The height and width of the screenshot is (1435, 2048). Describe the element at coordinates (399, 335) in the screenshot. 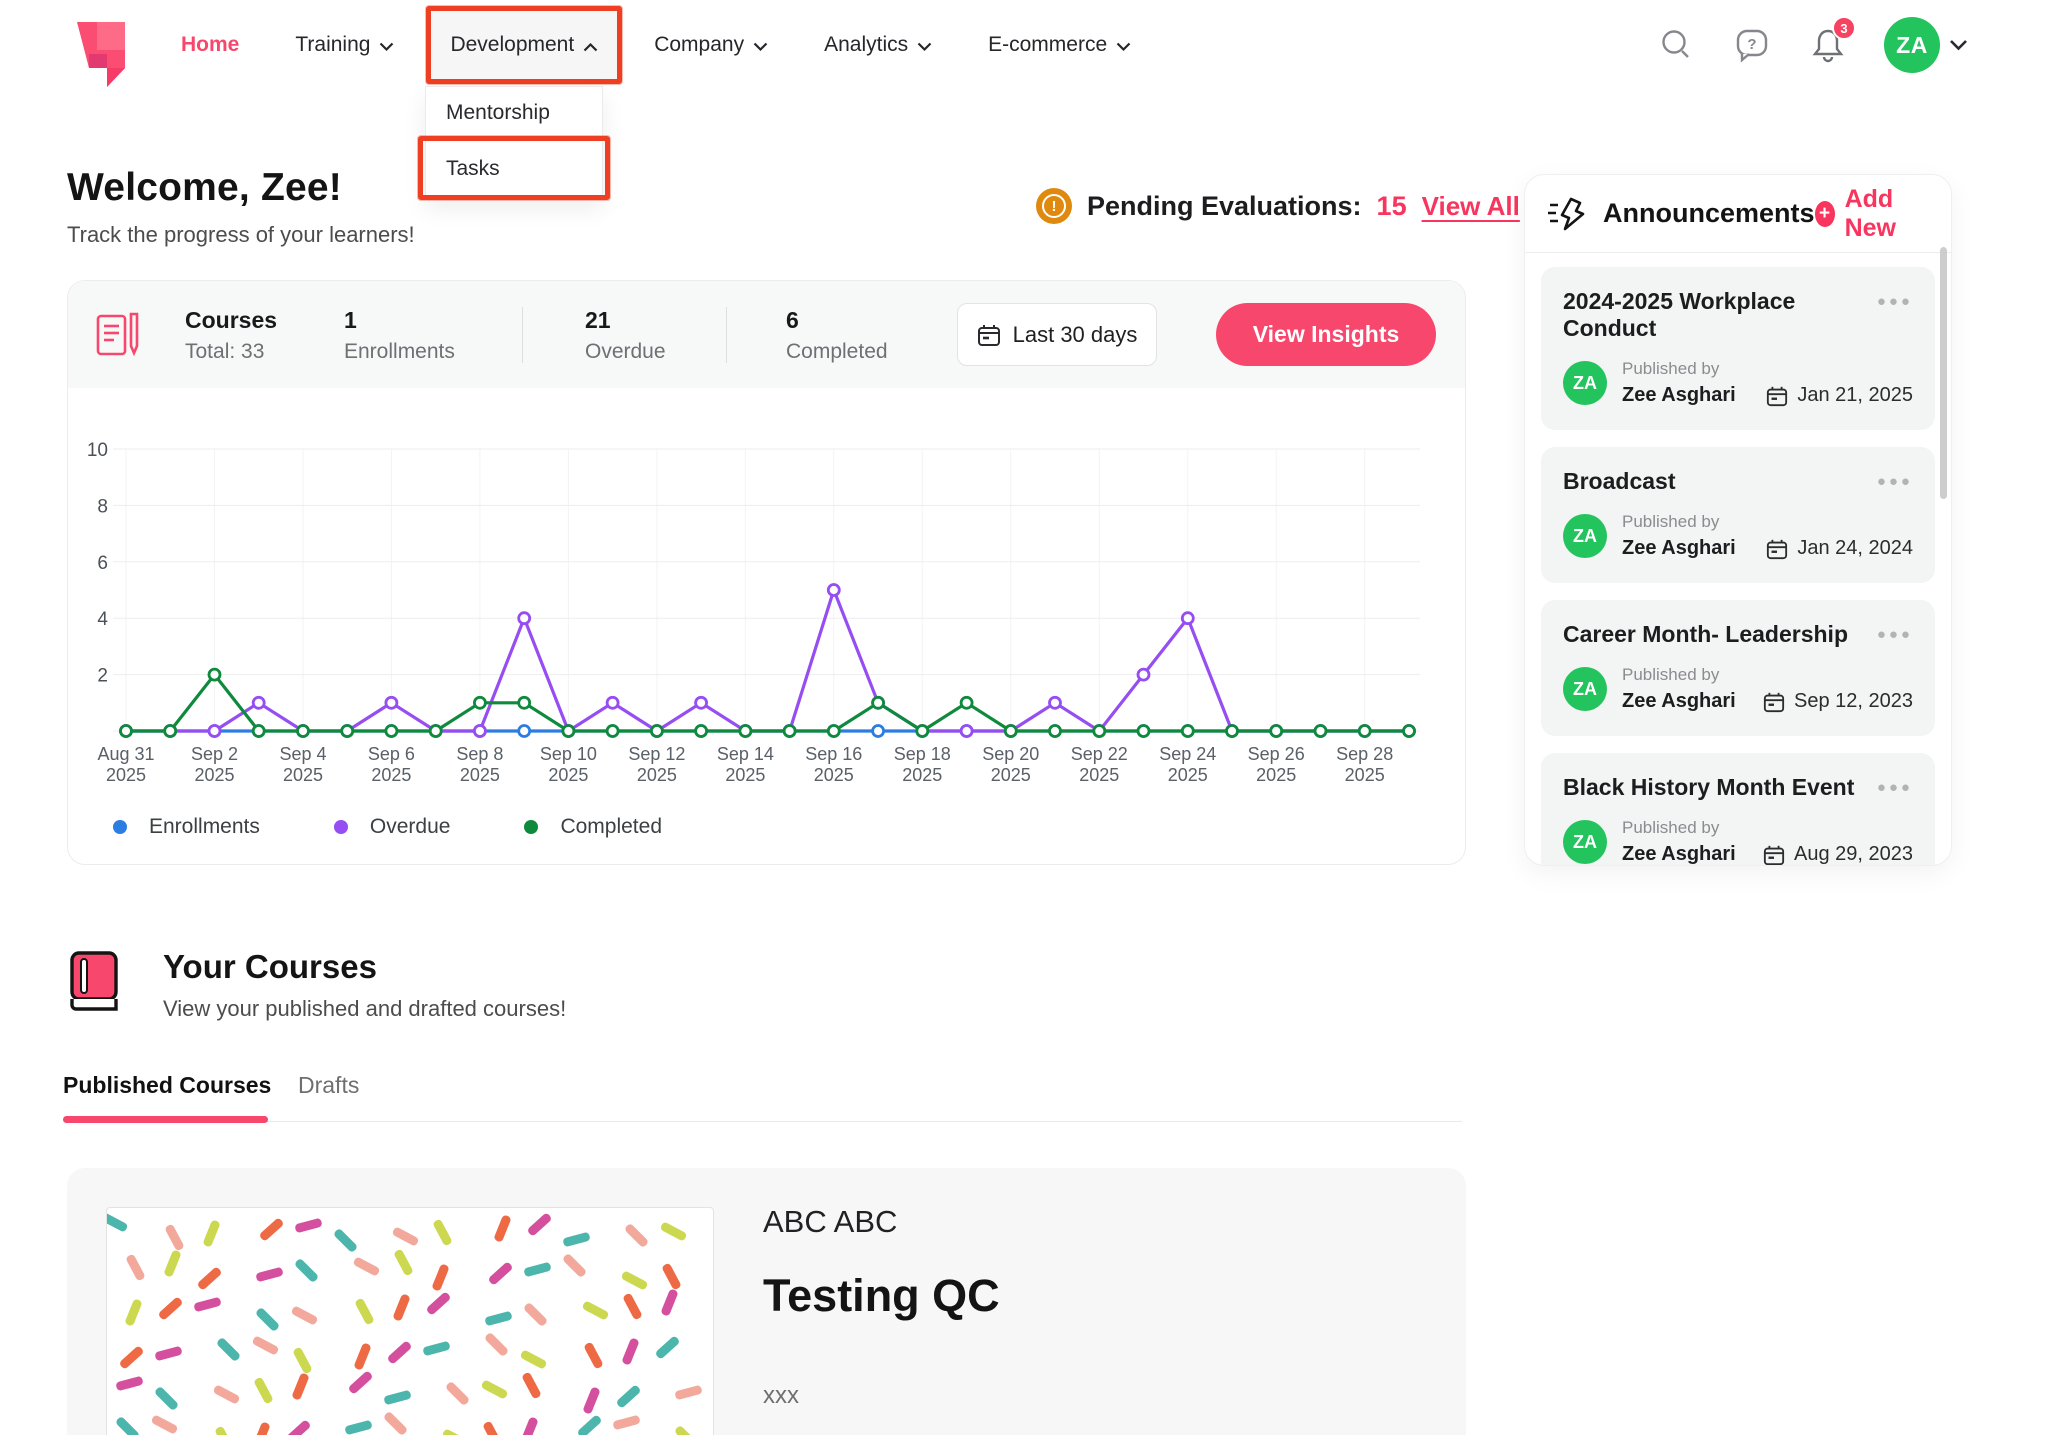

I see `stat-enrollments: 1 Enrollments` at that location.